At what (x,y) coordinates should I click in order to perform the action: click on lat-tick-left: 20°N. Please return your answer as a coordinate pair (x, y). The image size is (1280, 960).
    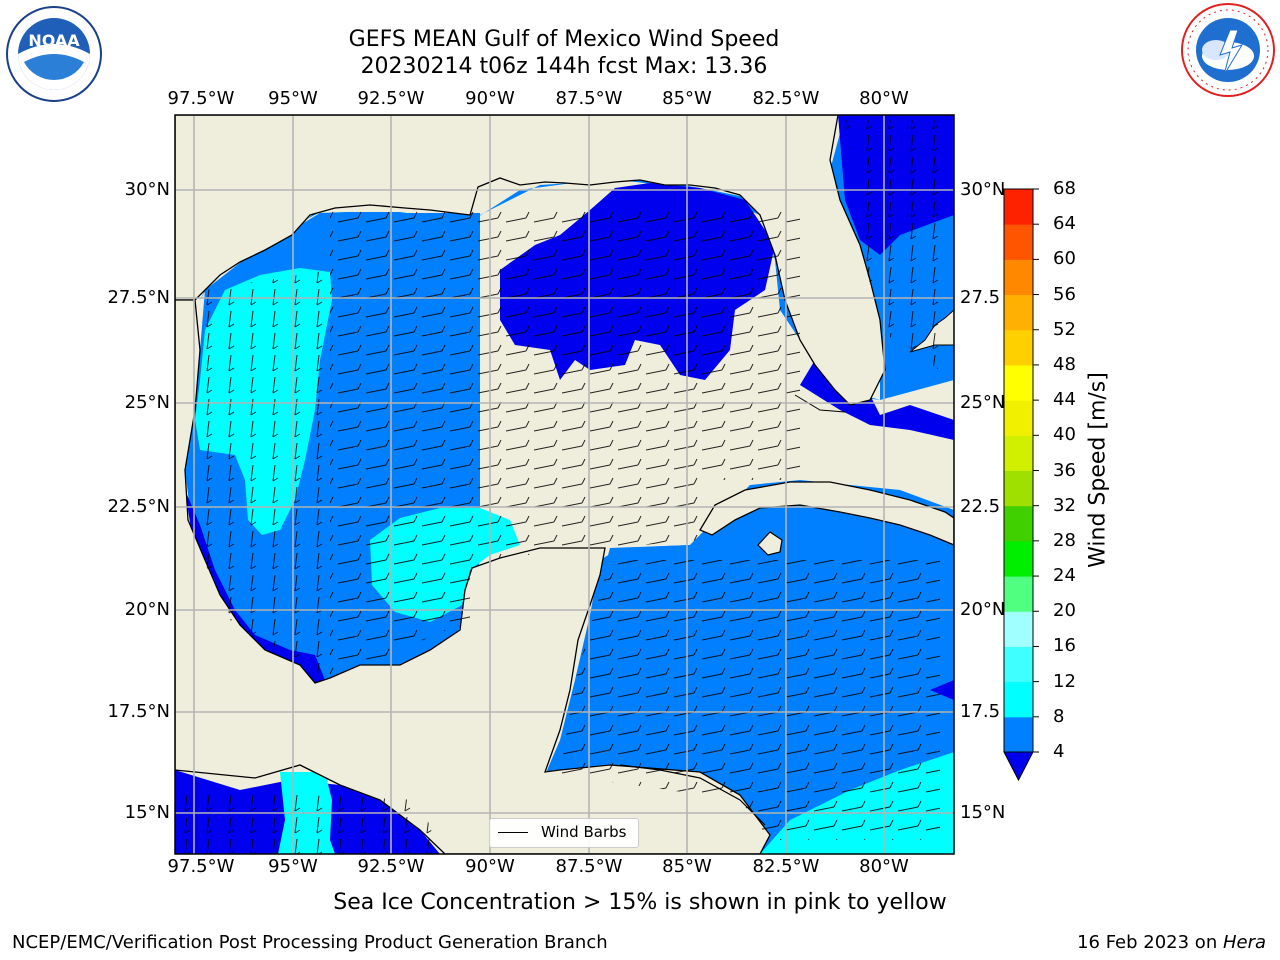
    Looking at the image, I should click on (147, 609).